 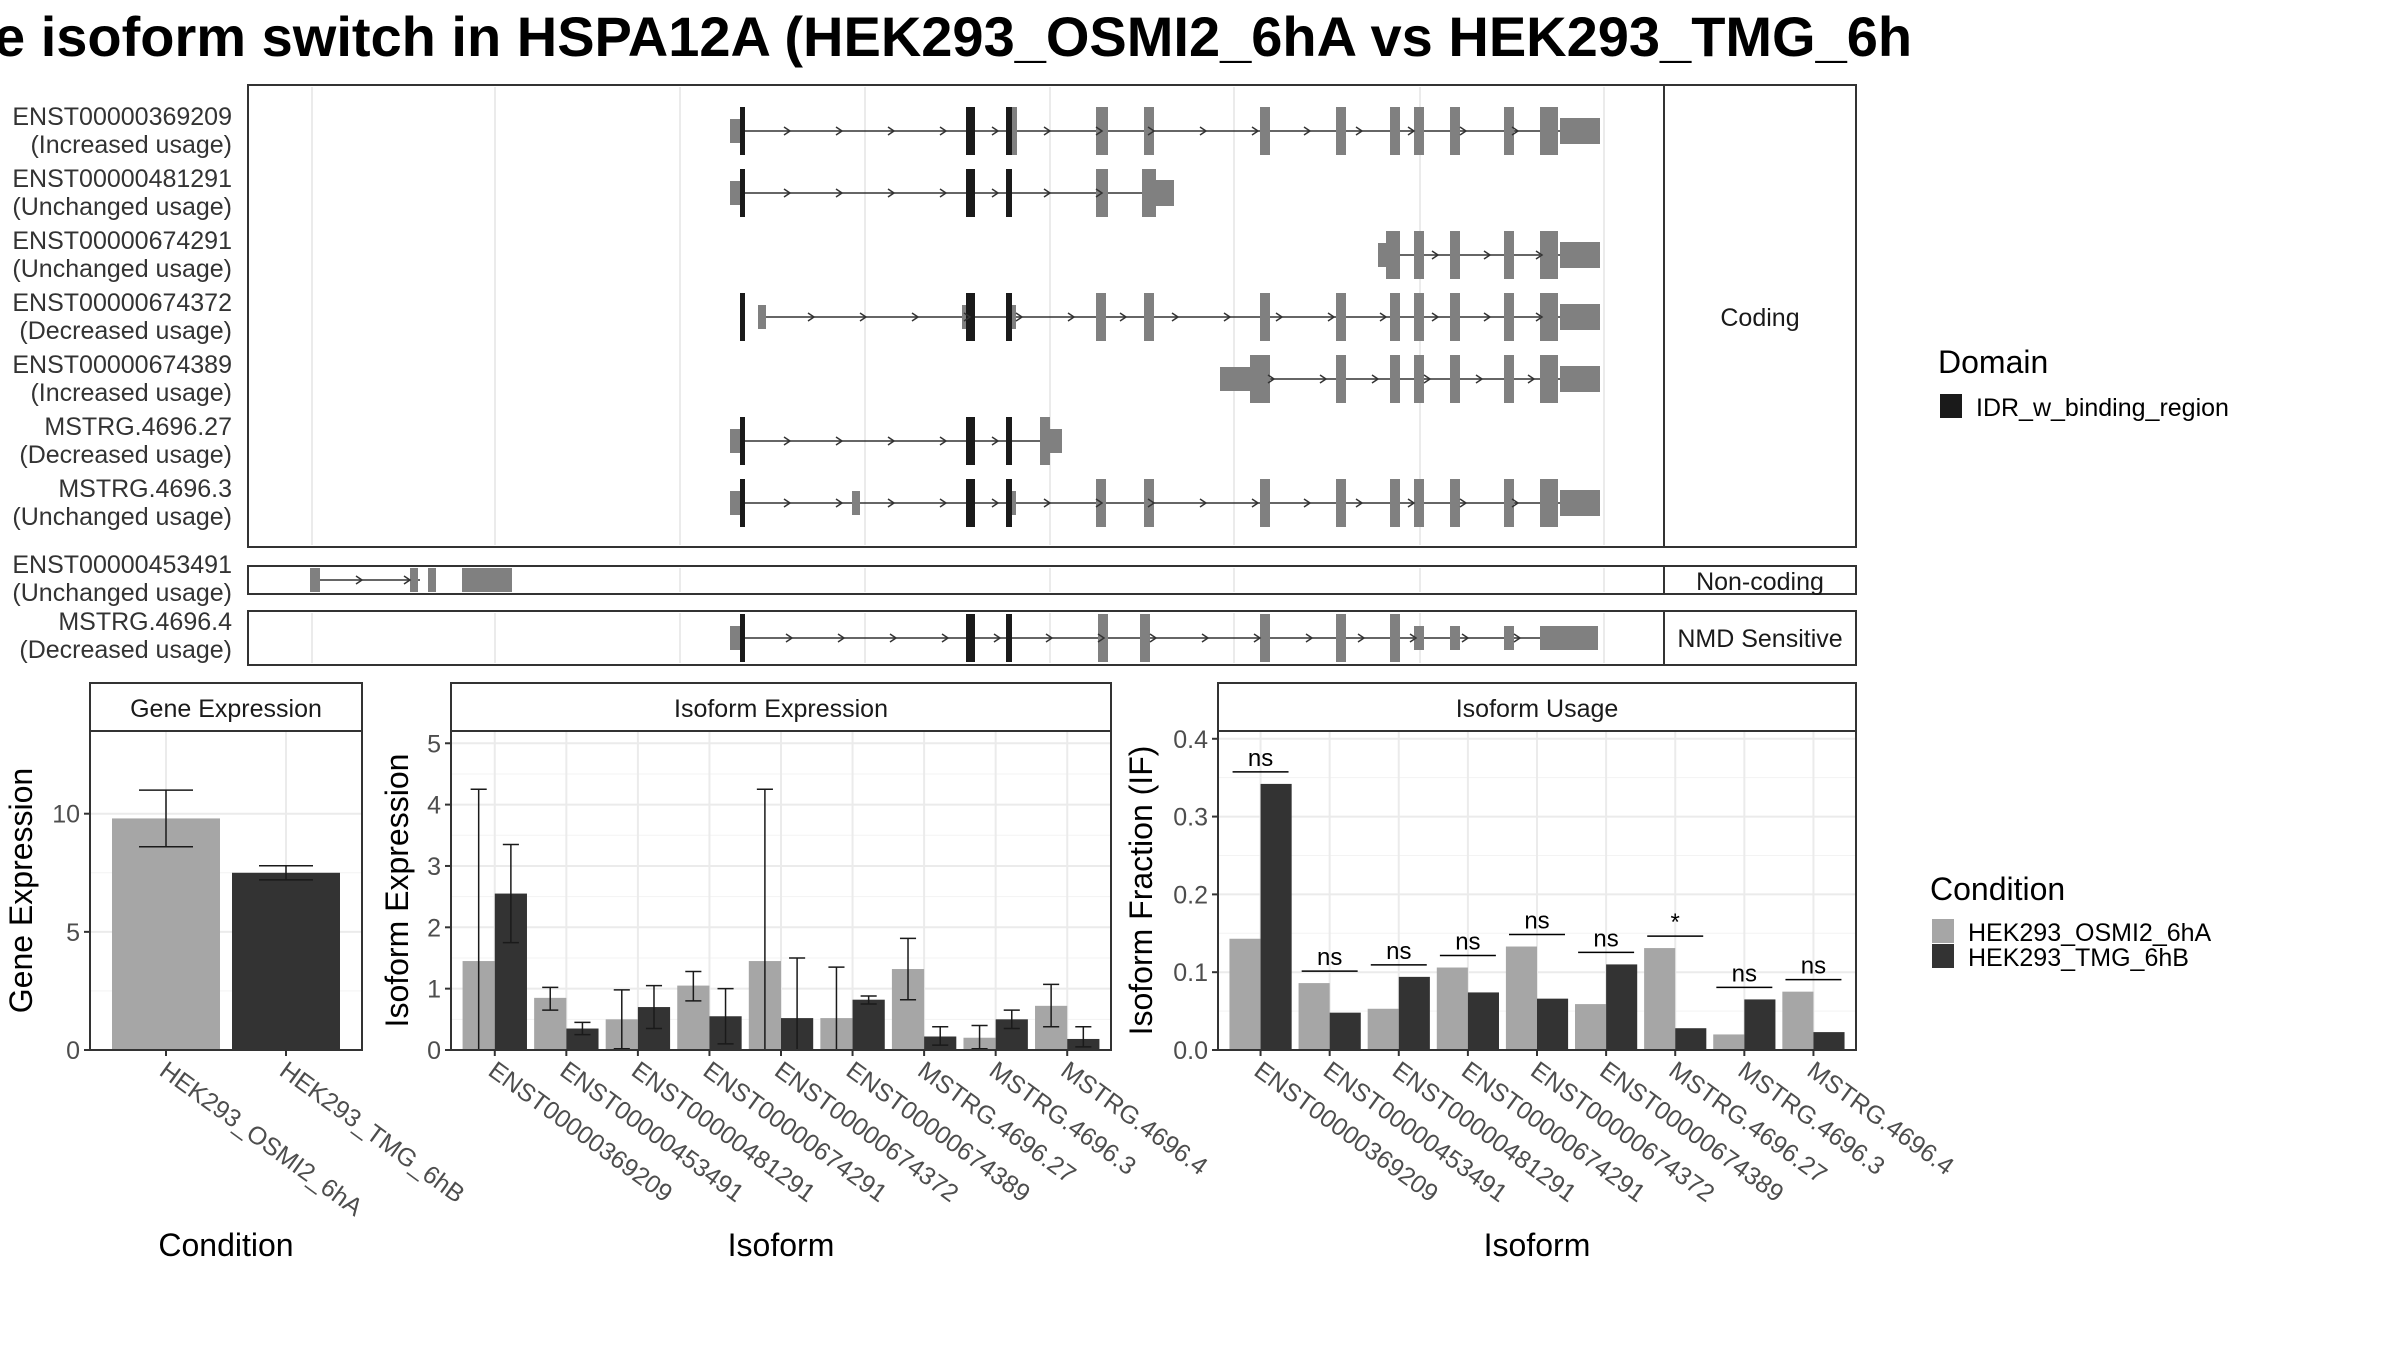 What do you see at coordinates (1190, 818) in the screenshot?
I see `y-tick-label: 0.3` at bounding box center [1190, 818].